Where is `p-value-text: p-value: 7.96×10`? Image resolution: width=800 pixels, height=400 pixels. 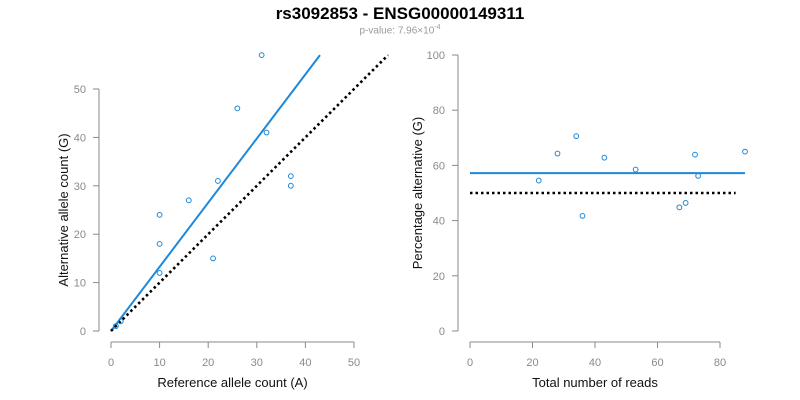
p-value-text: p-value: 7.96×10 is located at coordinates (397, 31).